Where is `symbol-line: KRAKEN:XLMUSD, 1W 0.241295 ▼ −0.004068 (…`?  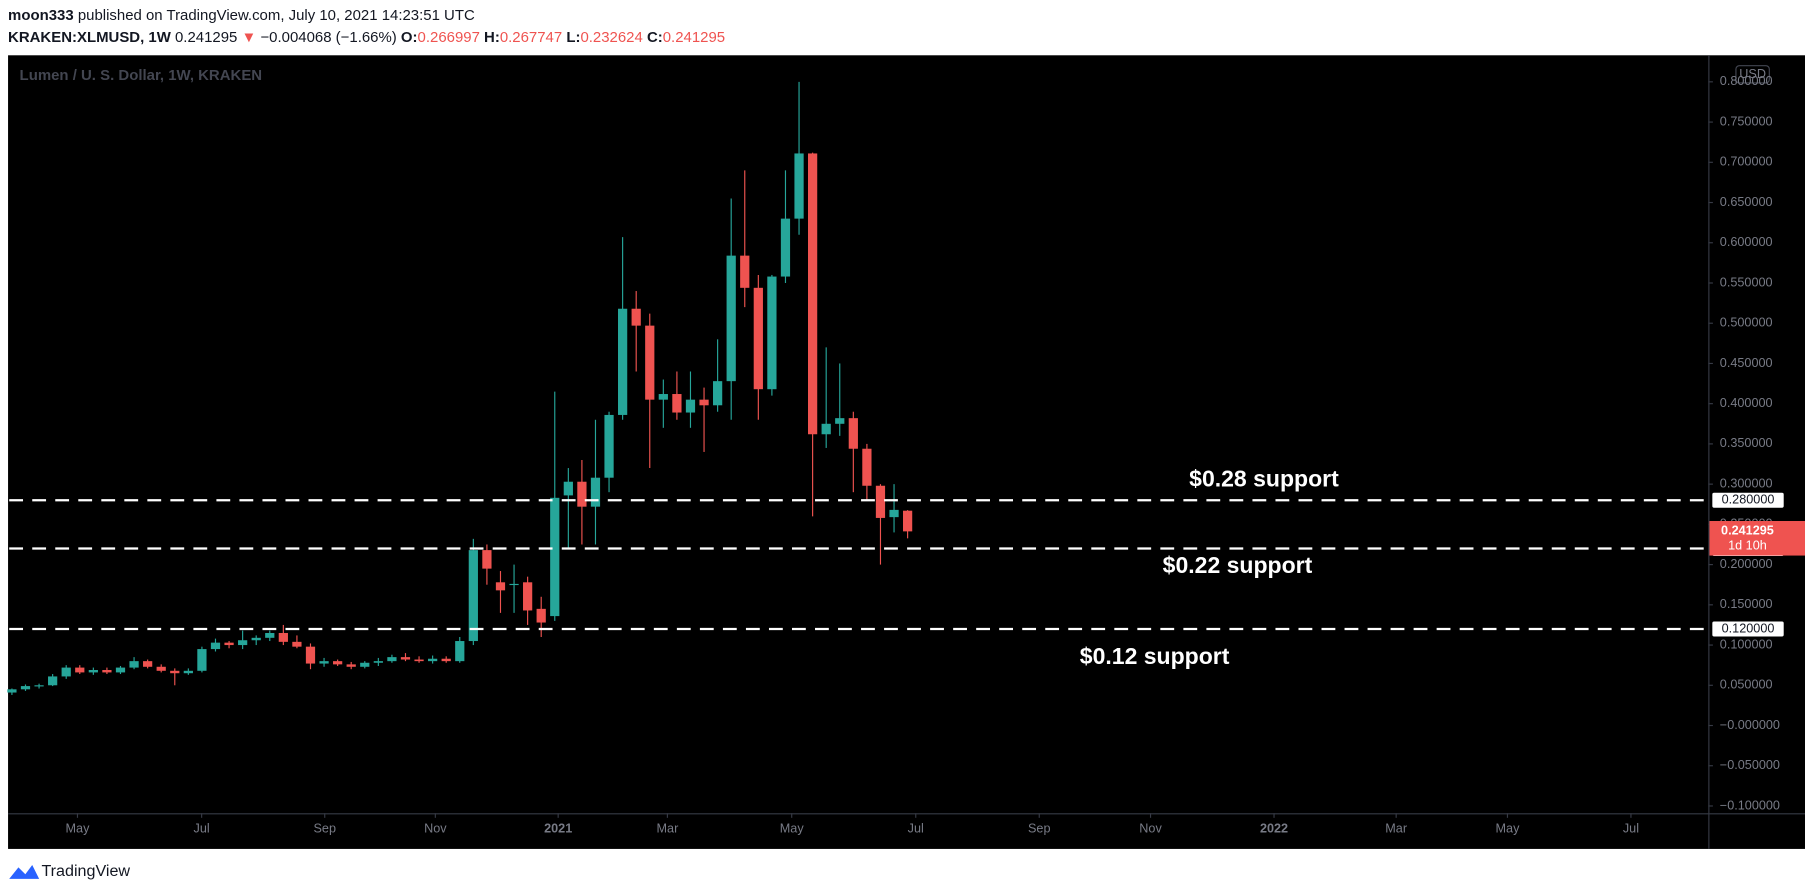 symbol-line: KRAKEN:XLMUSD, 1W 0.241295 ▼ −0.004068 (… is located at coordinates (366, 37).